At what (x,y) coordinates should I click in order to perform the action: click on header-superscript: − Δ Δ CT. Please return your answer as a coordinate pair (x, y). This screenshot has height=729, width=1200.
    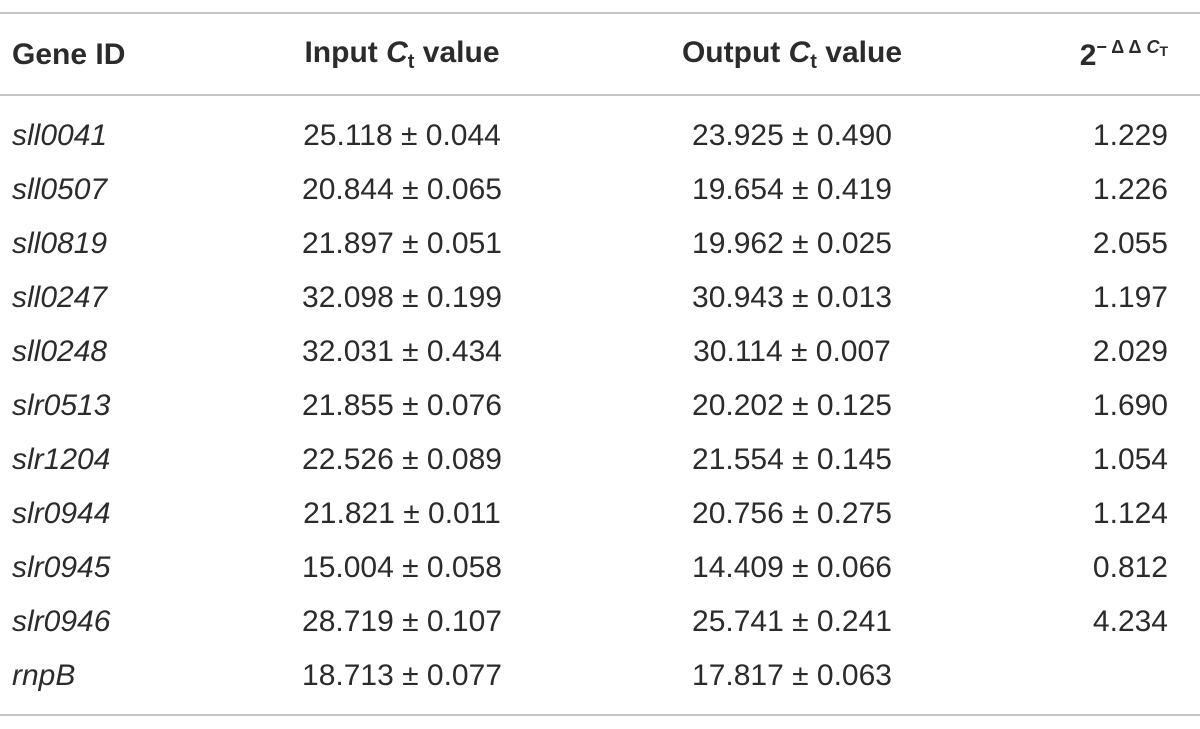
    Looking at the image, I should click on (1132, 47).